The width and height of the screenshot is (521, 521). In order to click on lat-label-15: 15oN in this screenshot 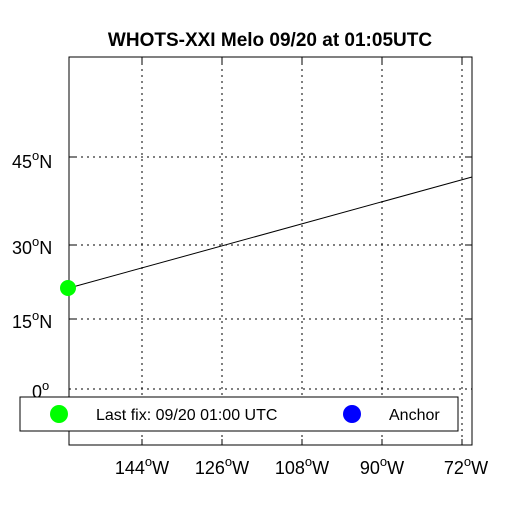, I will do `click(32, 320)`.